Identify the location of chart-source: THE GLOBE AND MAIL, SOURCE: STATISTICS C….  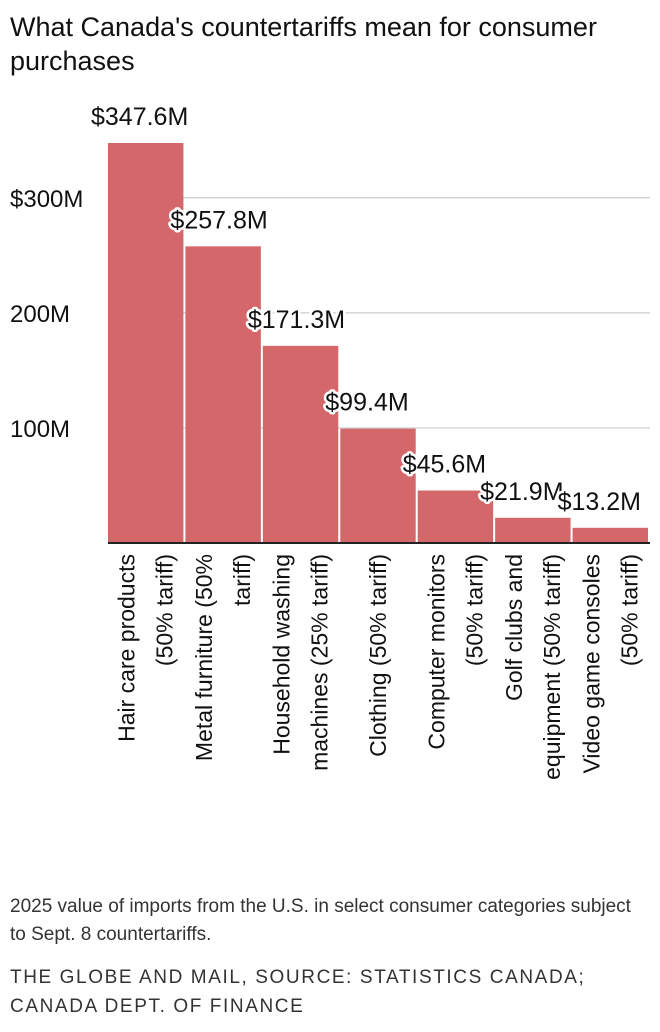
(298, 992).